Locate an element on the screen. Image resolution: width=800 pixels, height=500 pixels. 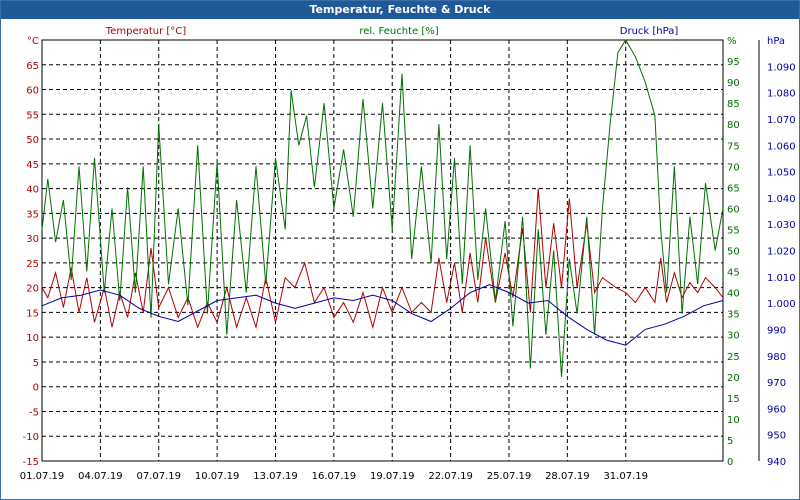
pressure-tick-label: 1.080 is located at coordinates (781, 94).